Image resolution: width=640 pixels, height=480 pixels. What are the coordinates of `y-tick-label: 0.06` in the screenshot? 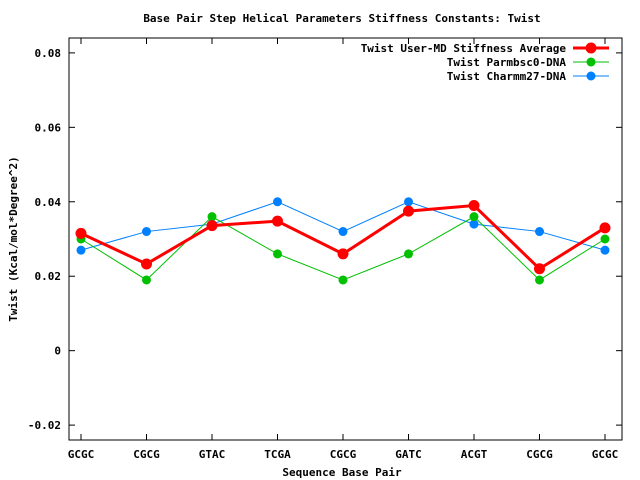 It's located at (48, 127).